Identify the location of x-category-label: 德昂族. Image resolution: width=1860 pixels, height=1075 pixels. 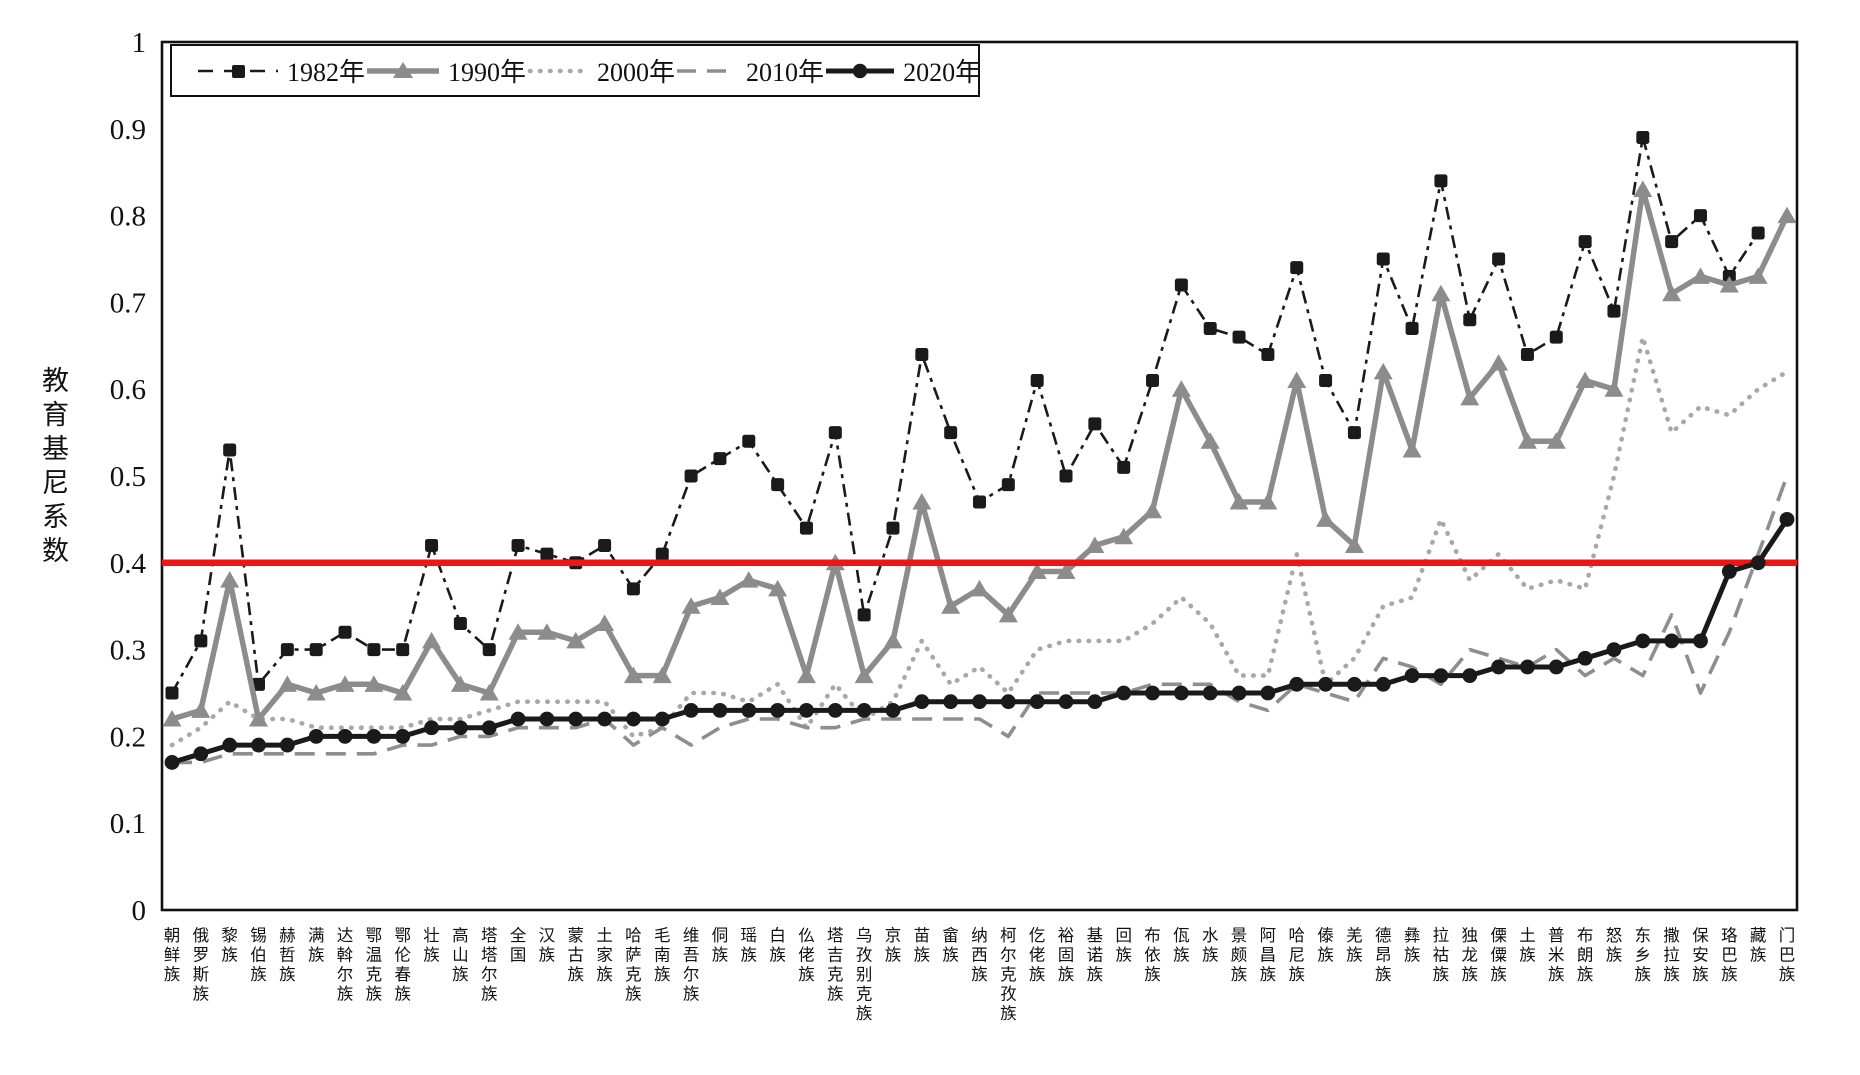
(1383, 955).